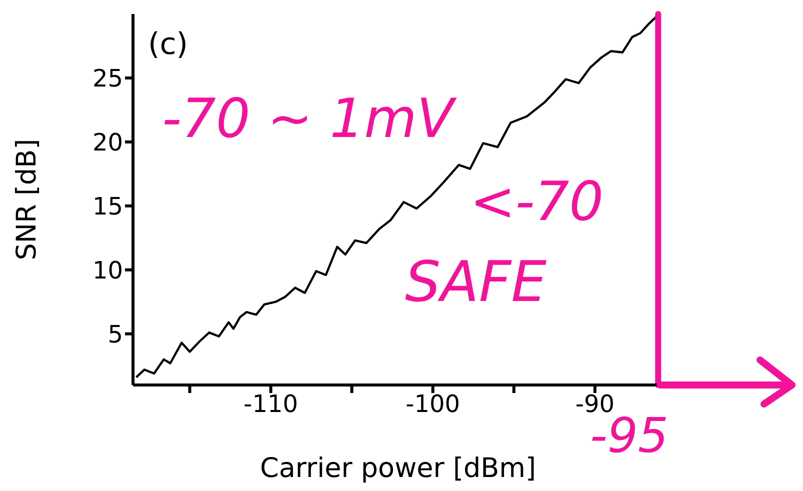  I want to click on annotation: (c), so click(168, 44).